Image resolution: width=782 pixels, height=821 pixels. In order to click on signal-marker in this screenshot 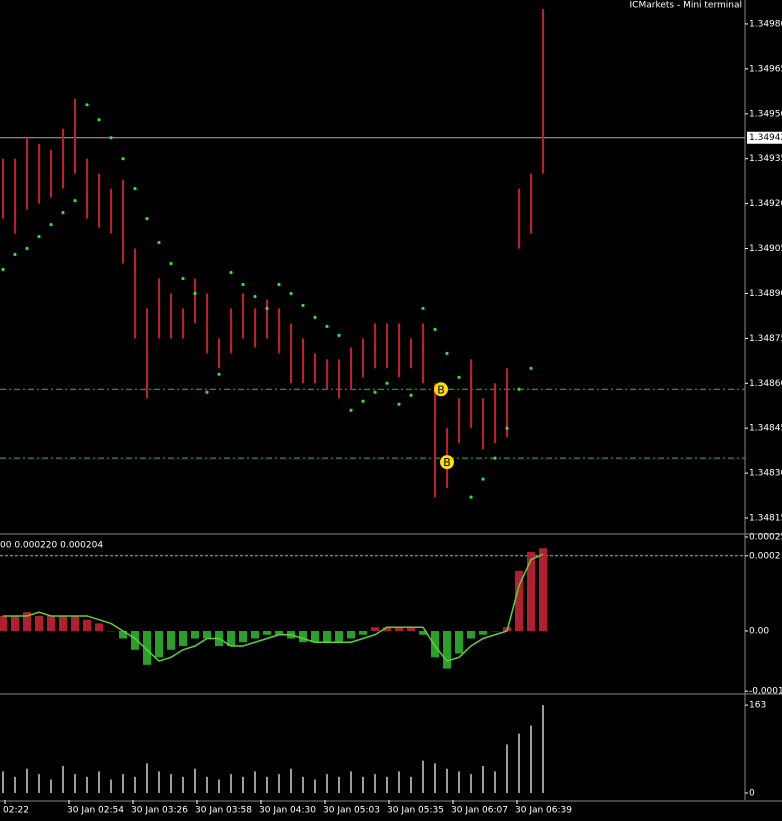, I will do `click(447, 462)`.